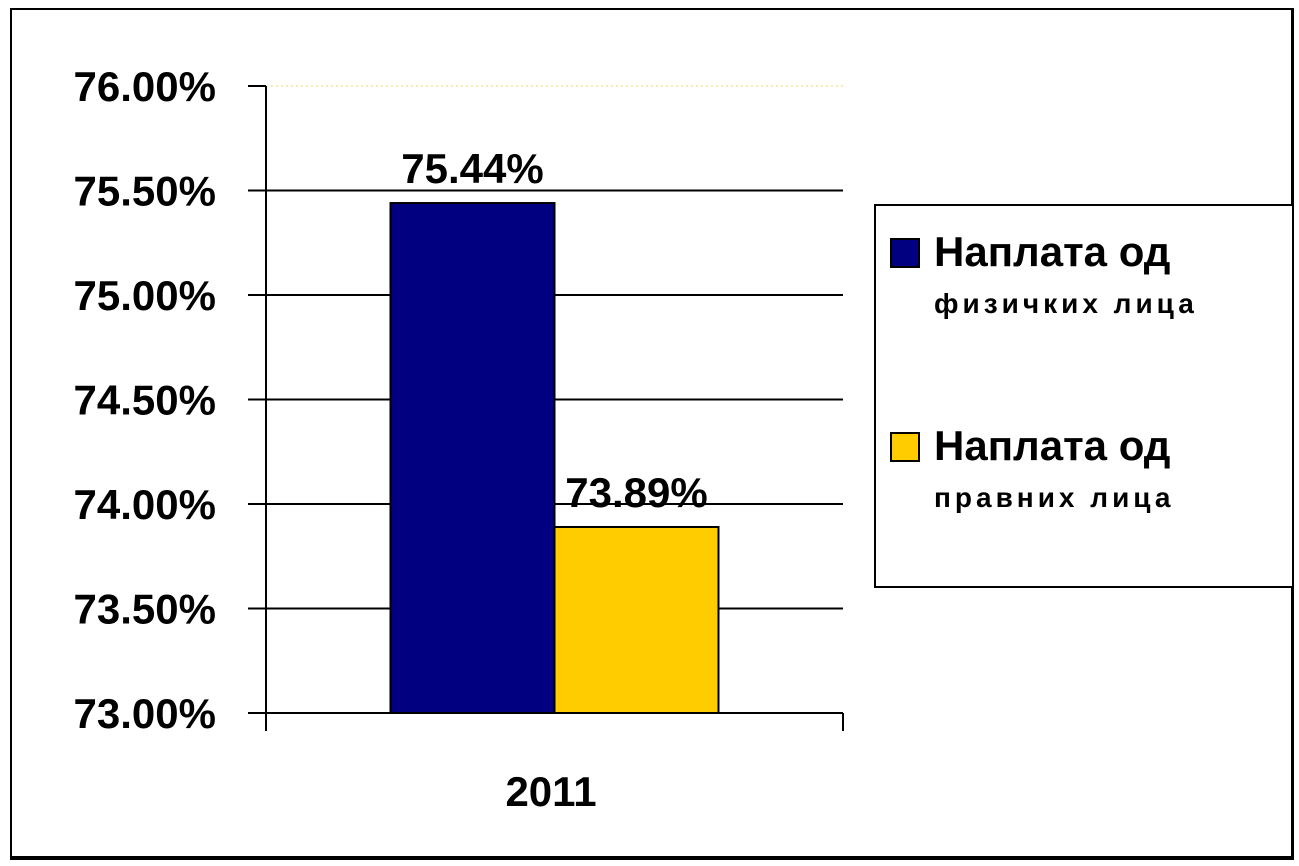 This screenshot has height=866, width=1299. What do you see at coordinates (1066, 273) in the screenshot?
I see `legend-label-physical: Наплата од физичких лица` at bounding box center [1066, 273].